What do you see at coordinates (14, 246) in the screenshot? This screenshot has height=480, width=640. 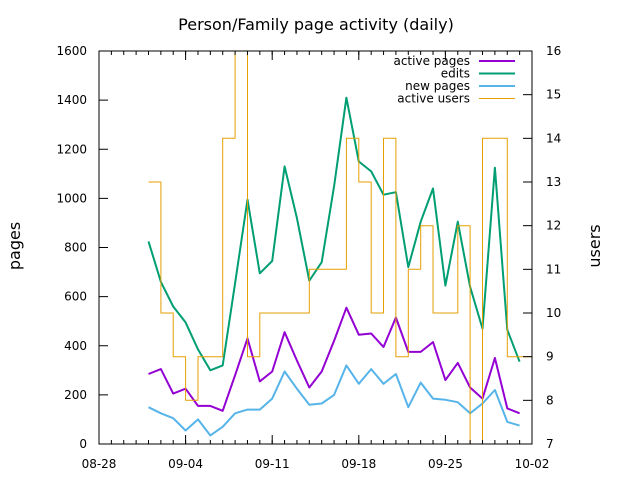 I see `y-axis-label: pages` at bounding box center [14, 246].